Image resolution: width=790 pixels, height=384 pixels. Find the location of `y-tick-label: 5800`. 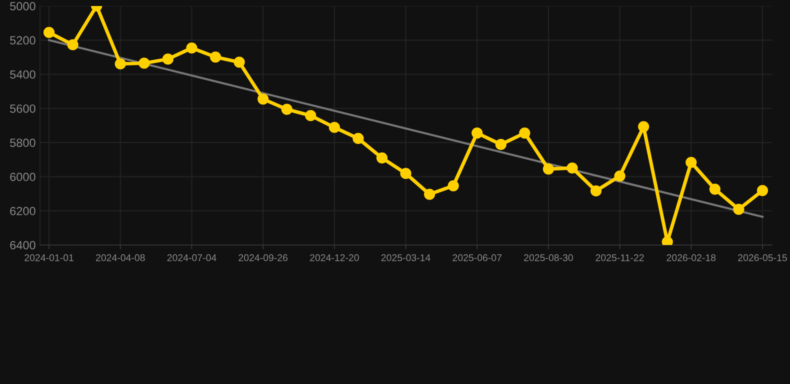

y-tick-label: 5800 is located at coordinates (23, 142).